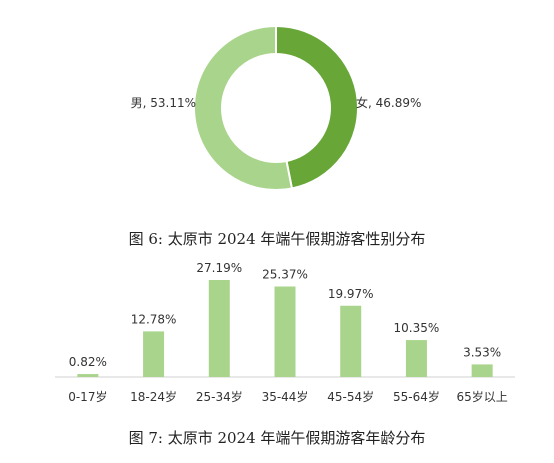 The image size is (554, 463). I want to click on bar-value-label: 12.78%, so click(154, 319).